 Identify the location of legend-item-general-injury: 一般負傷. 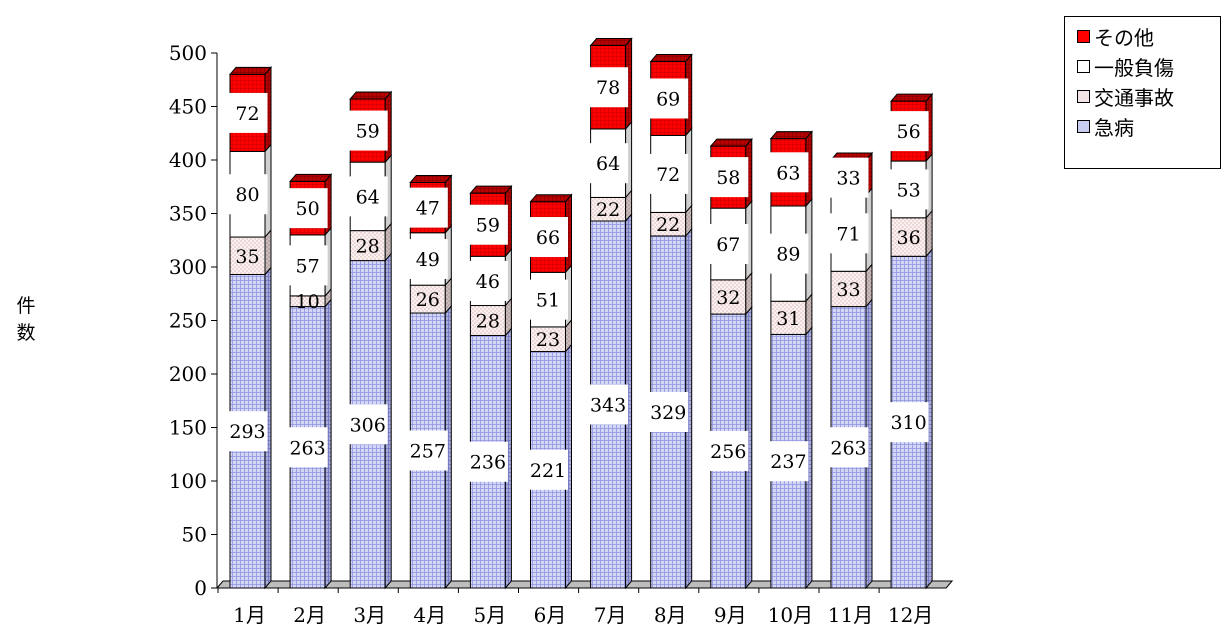
(1142, 66).